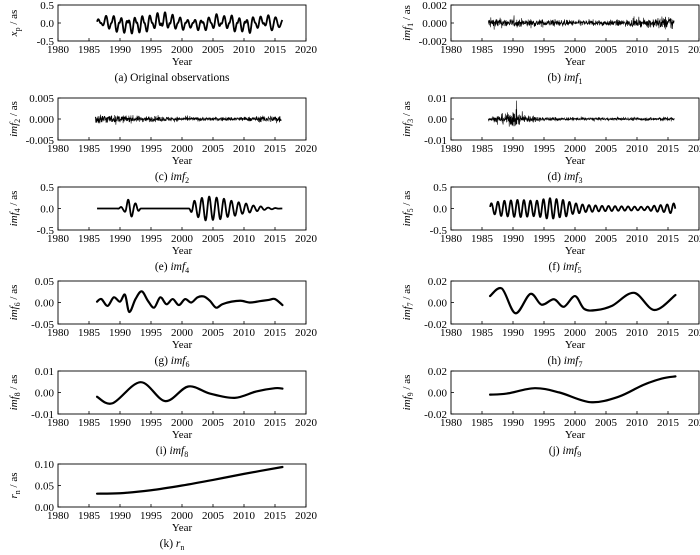  Describe the element at coordinates (45, 282) in the screenshot. I see `y-tick-label: 0.05` at that location.